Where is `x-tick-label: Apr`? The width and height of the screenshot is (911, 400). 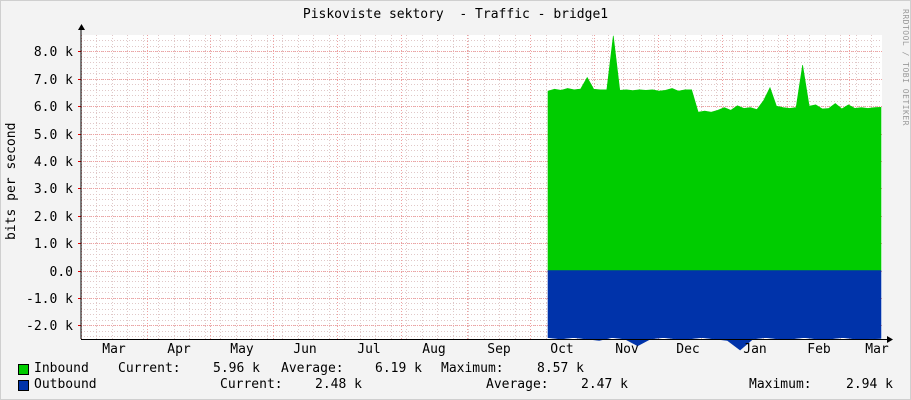 x-tick-label: Apr is located at coordinates (179, 349).